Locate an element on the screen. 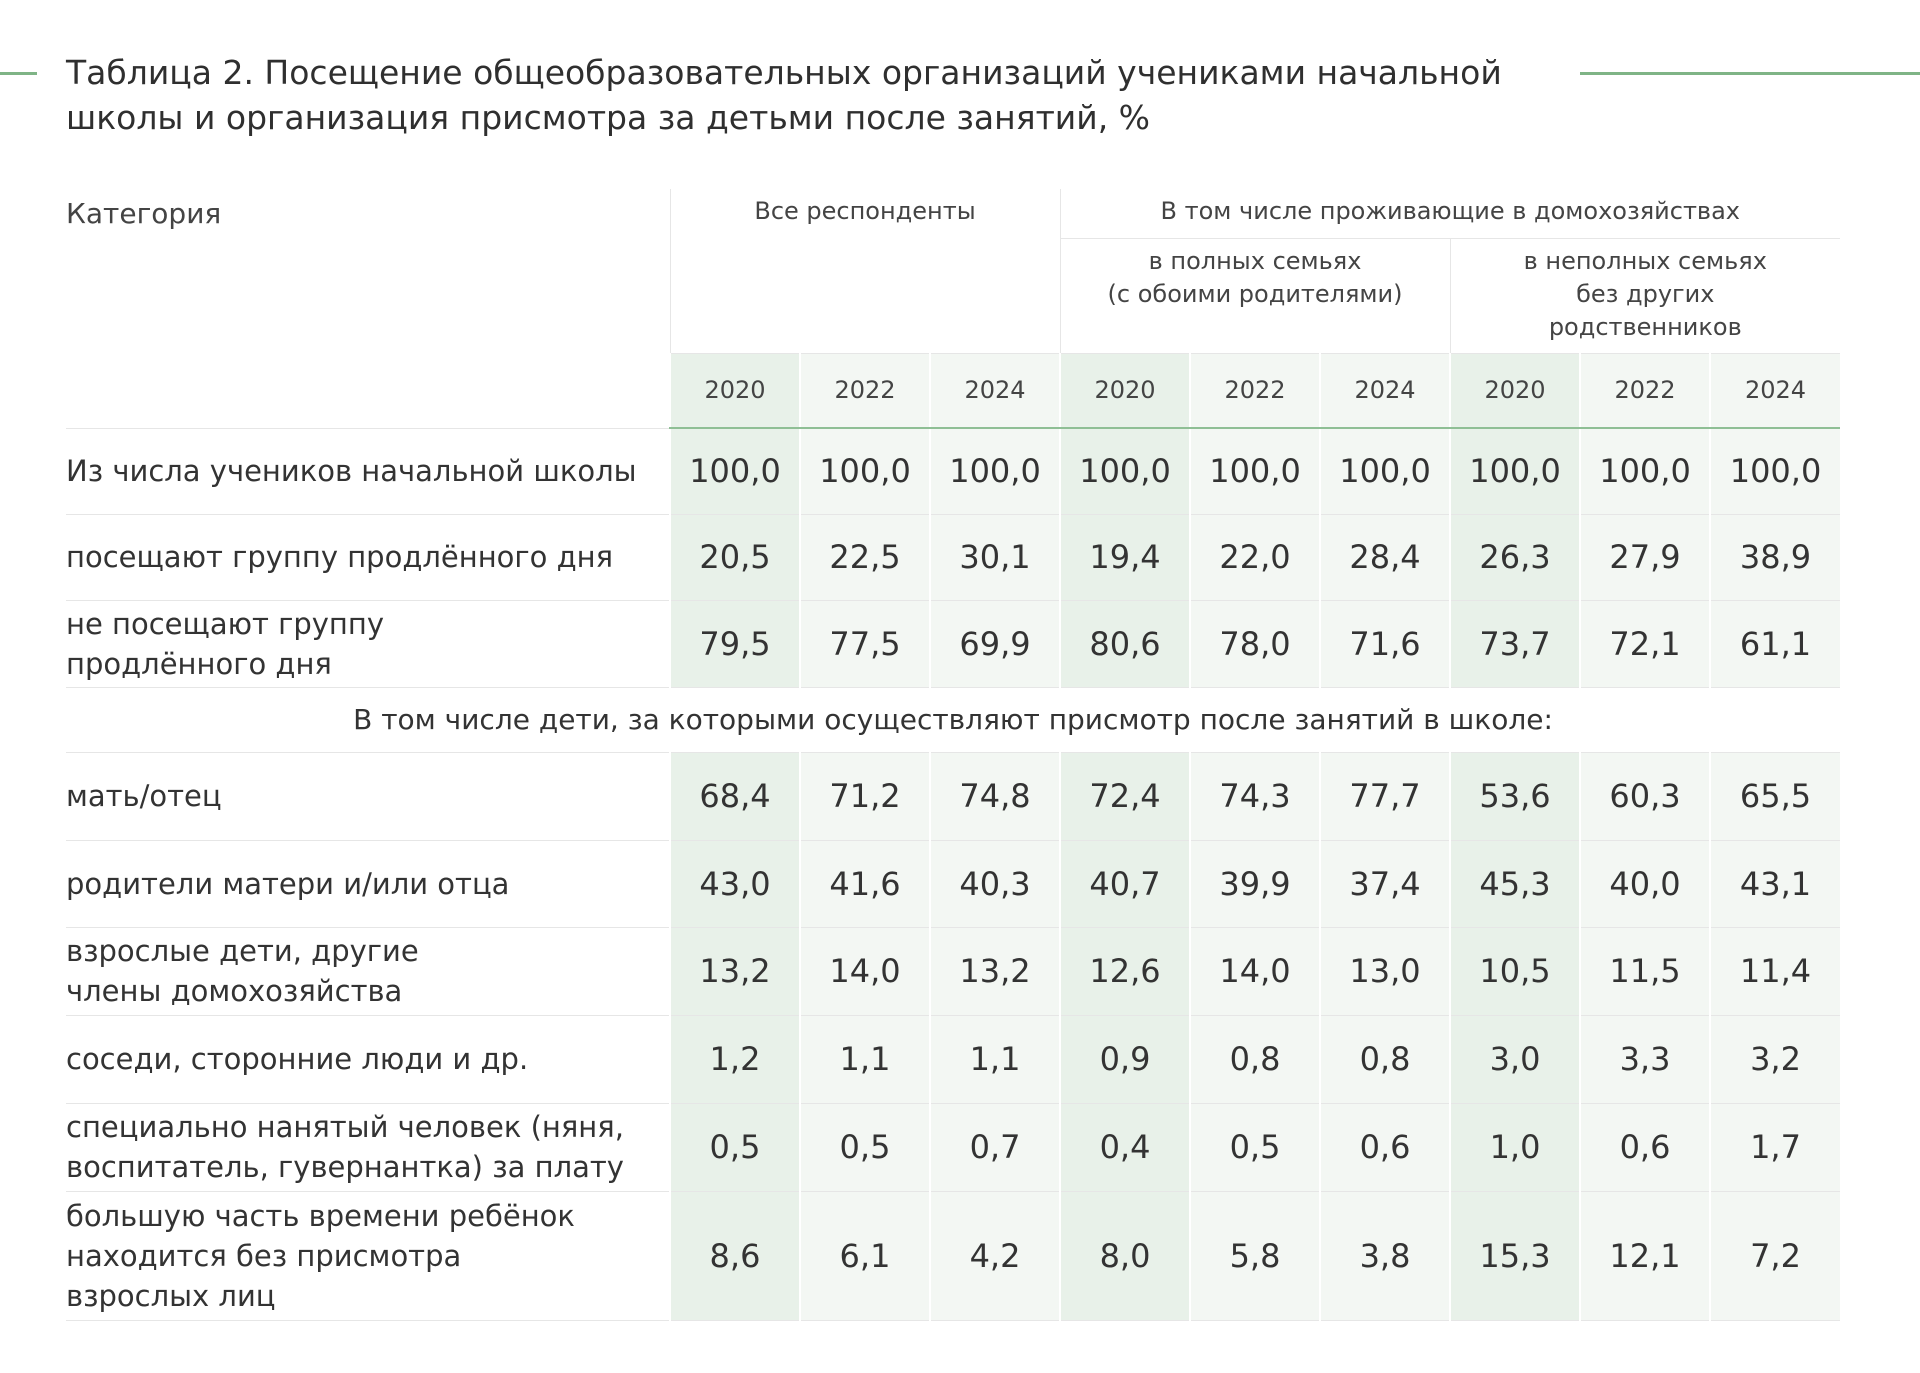 This screenshot has width=1920, height=1373. cell-value: 11,4 is located at coordinates (1775, 971).